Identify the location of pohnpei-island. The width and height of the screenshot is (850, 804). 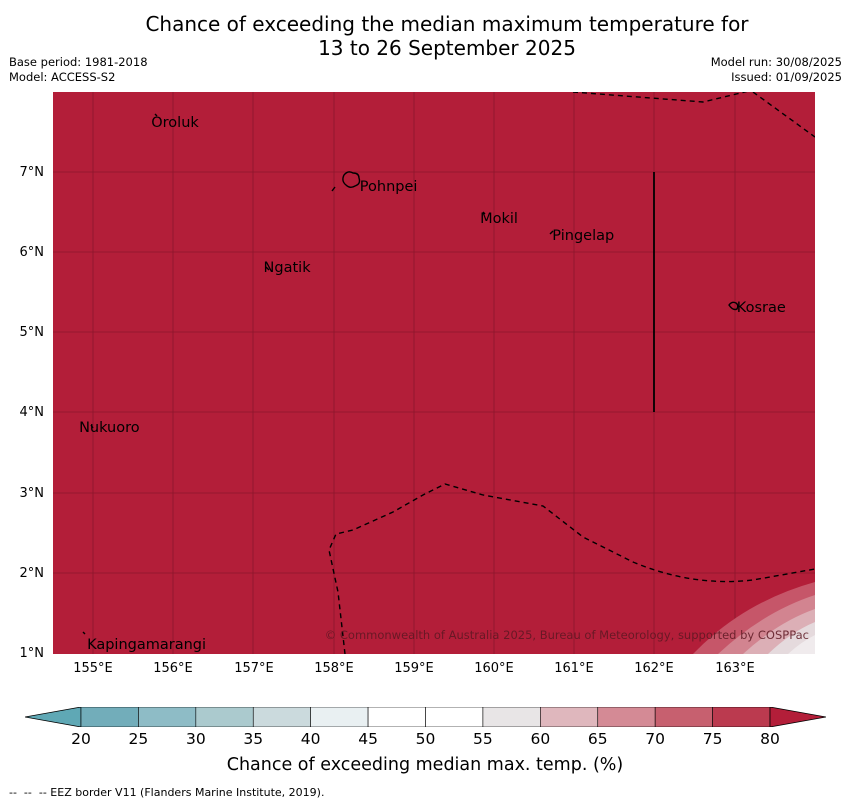
(351, 179).